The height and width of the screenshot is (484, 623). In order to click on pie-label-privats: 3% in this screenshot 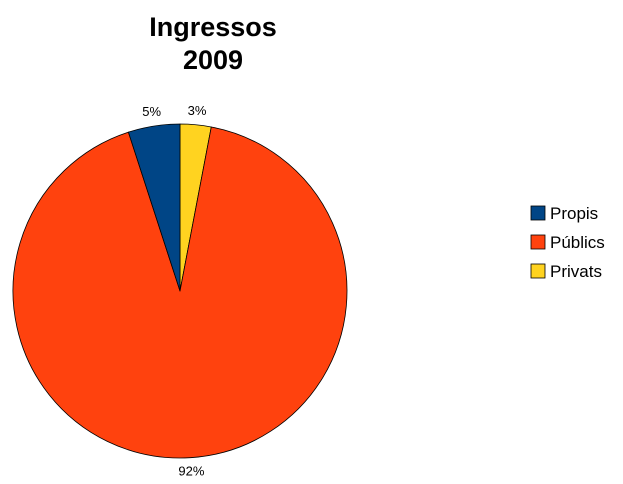, I will do `click(197, 110)`.